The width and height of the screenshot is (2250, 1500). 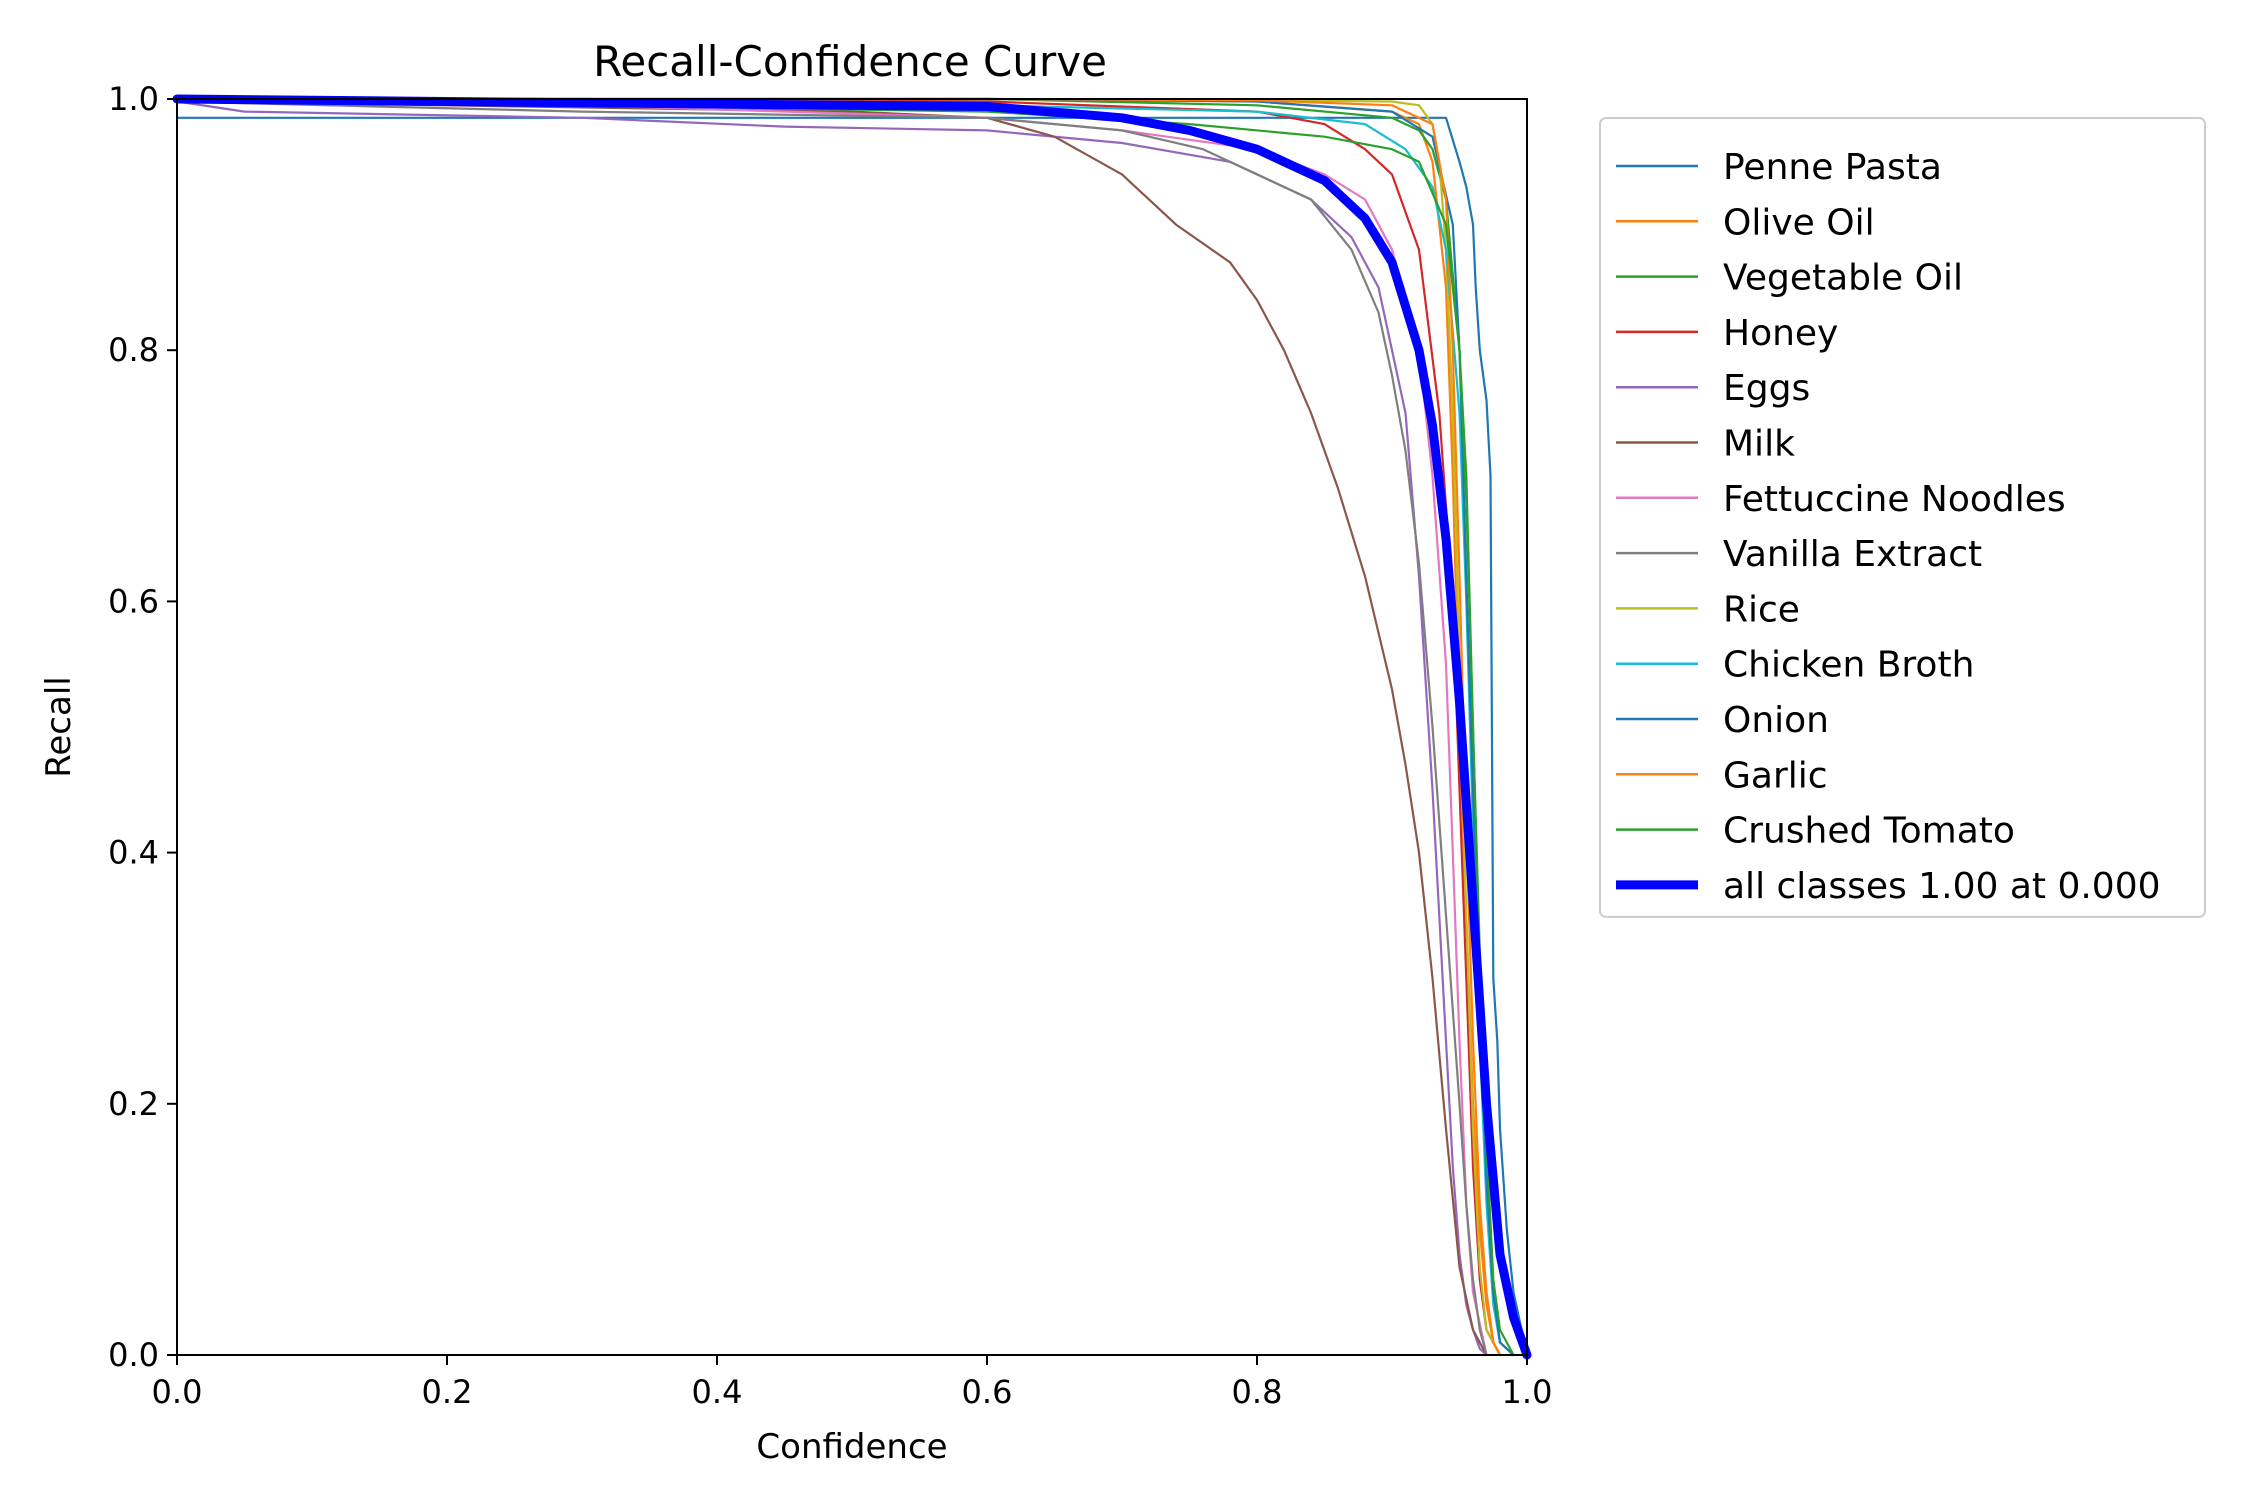 I want to click on legend-label-rice: Rice, so click(x=1761, y=609).